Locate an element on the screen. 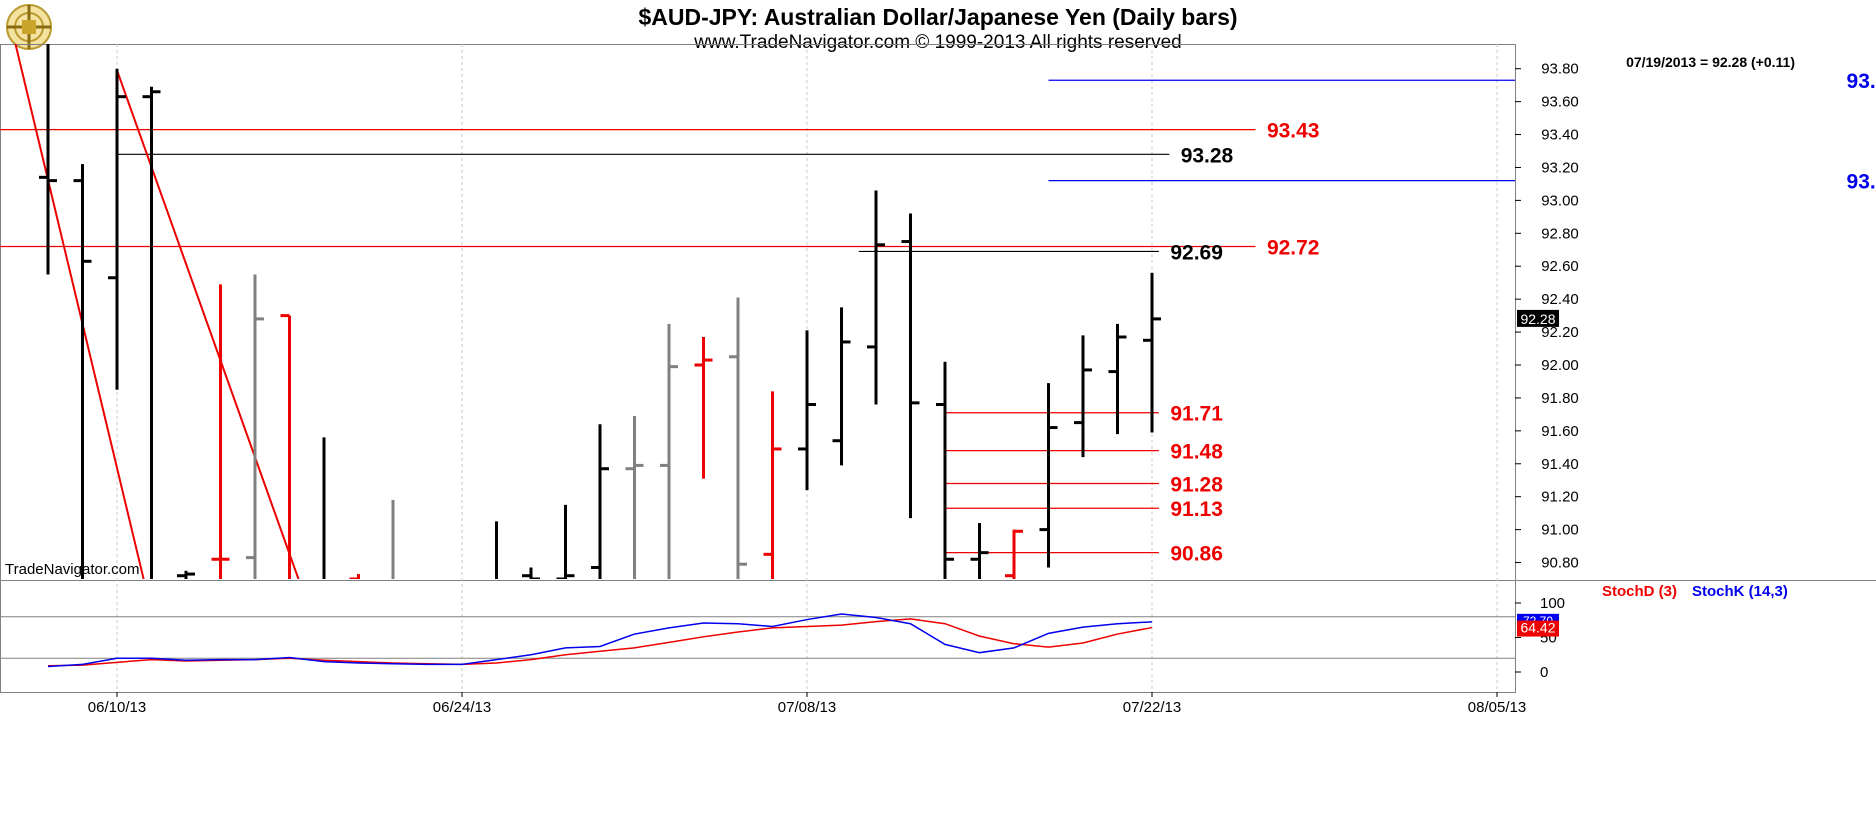 The image size is (1876, 828). price-tick-label: 92.00 is located at coordinates (1560, 365).